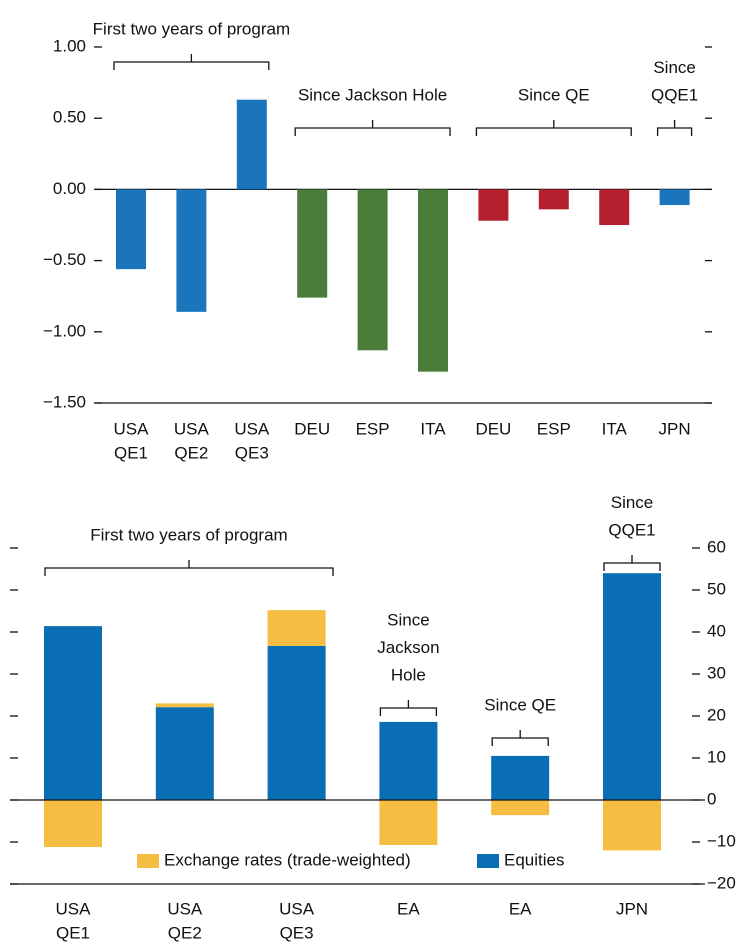 Image resolution: width=740 pixels, height=945 pixels. I want to click on y-tick-label: 40, so click(716, 630).